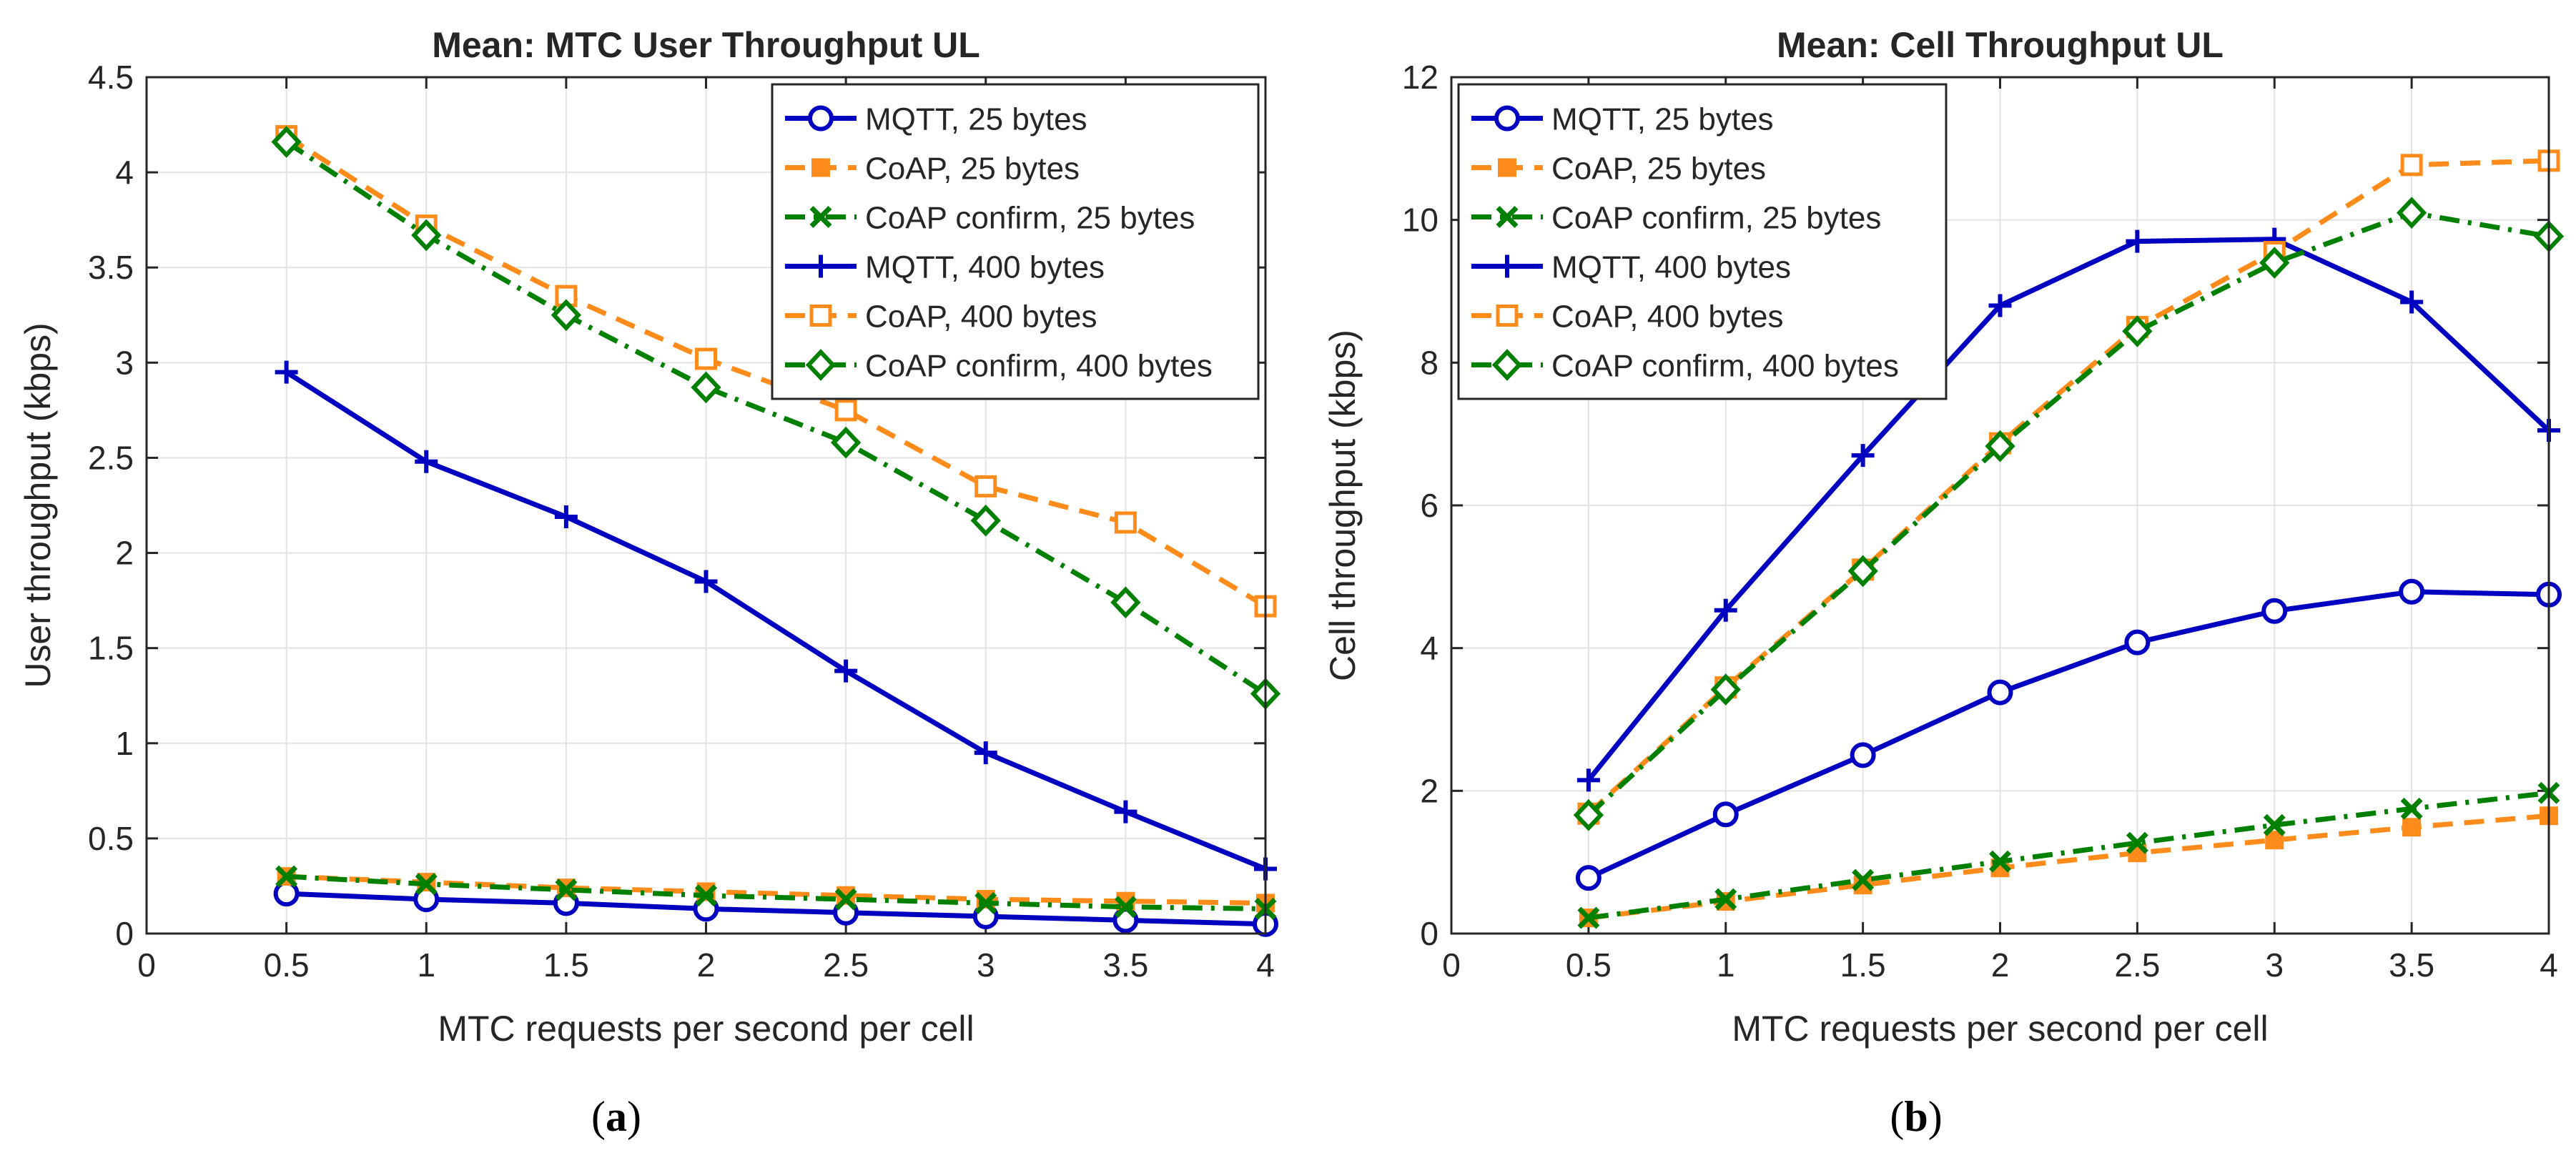 The image size is (2576, 1153). Describe the element at coordinates (986, 965) in the screenshot. I see `x-tick-label: 3` at that location.